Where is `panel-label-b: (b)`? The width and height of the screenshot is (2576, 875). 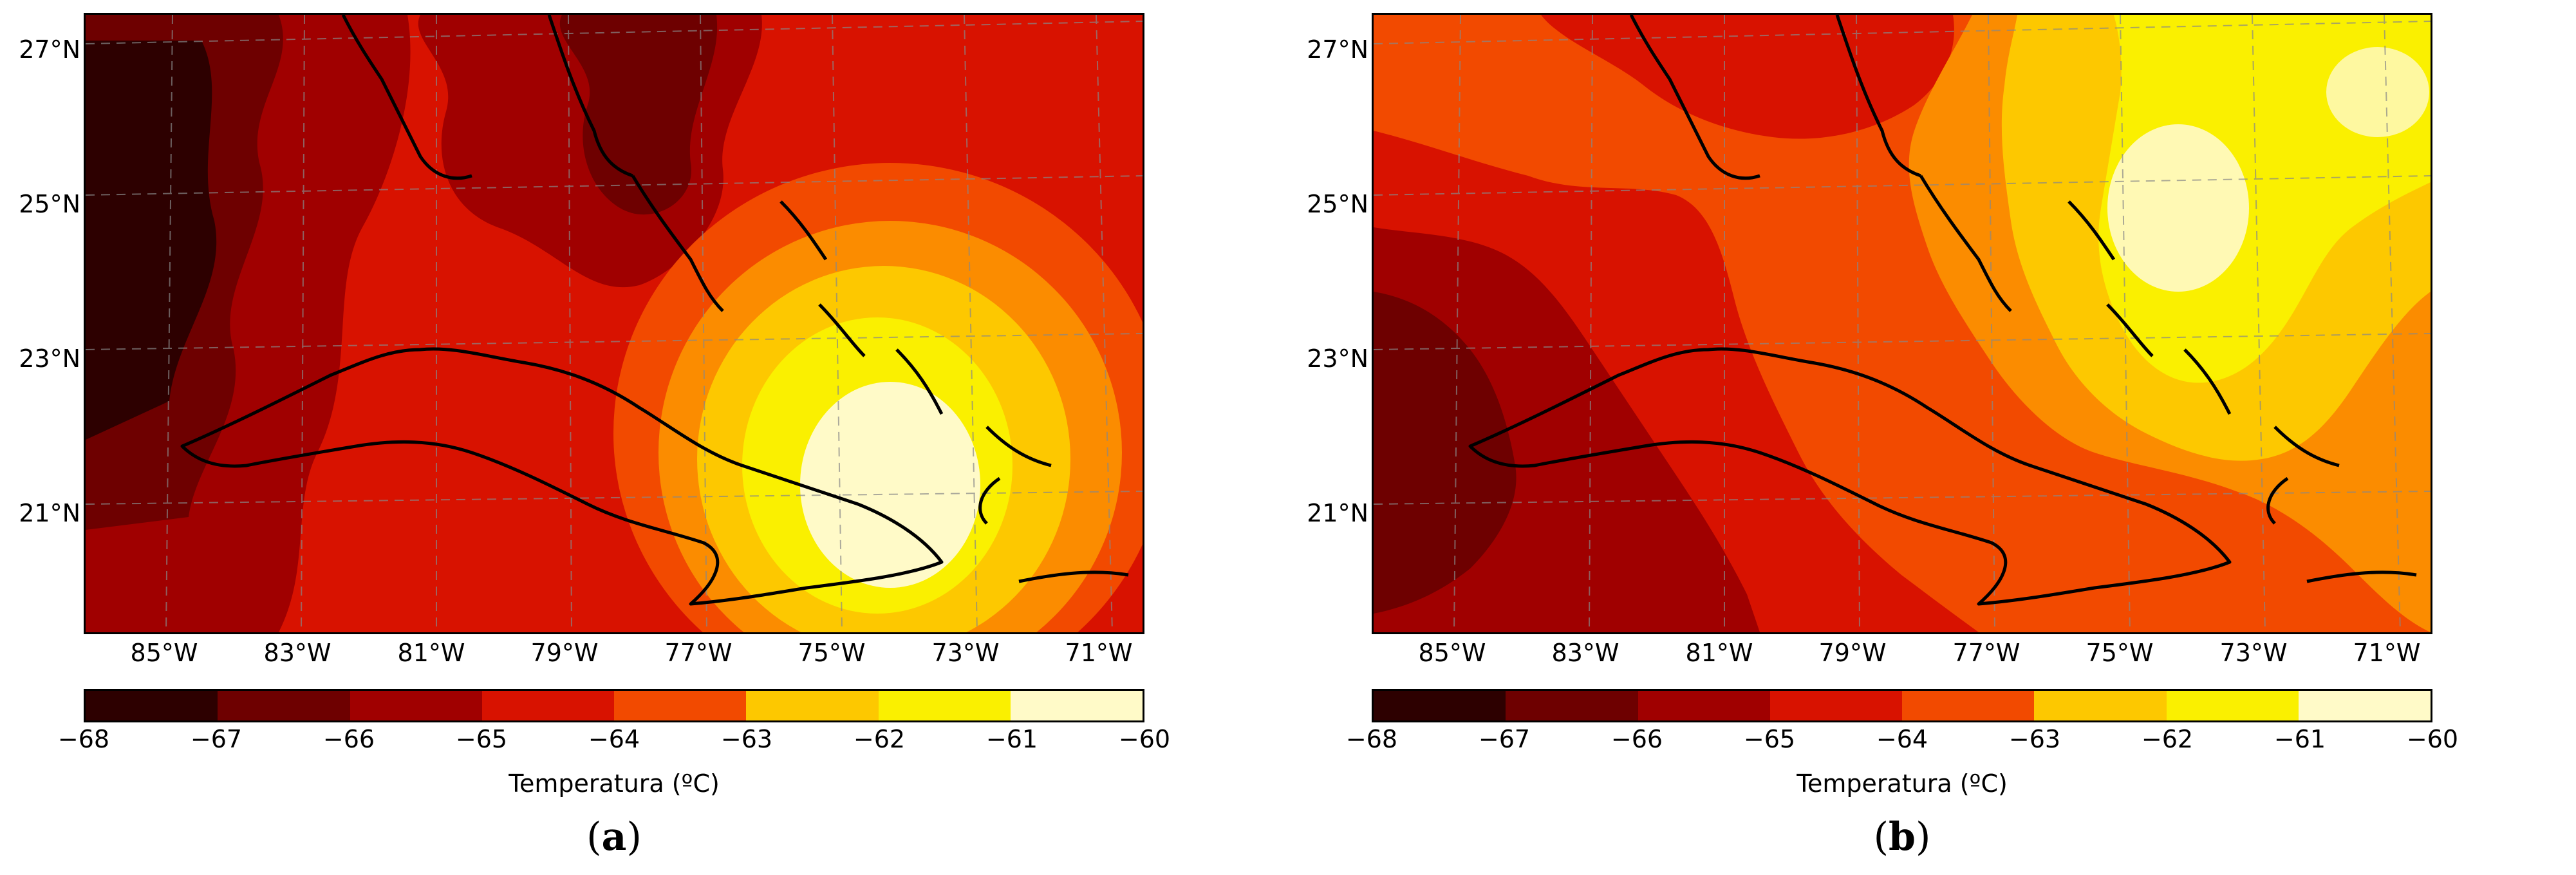 panel-label-b: (b) is located at coordinates (1902, 837).